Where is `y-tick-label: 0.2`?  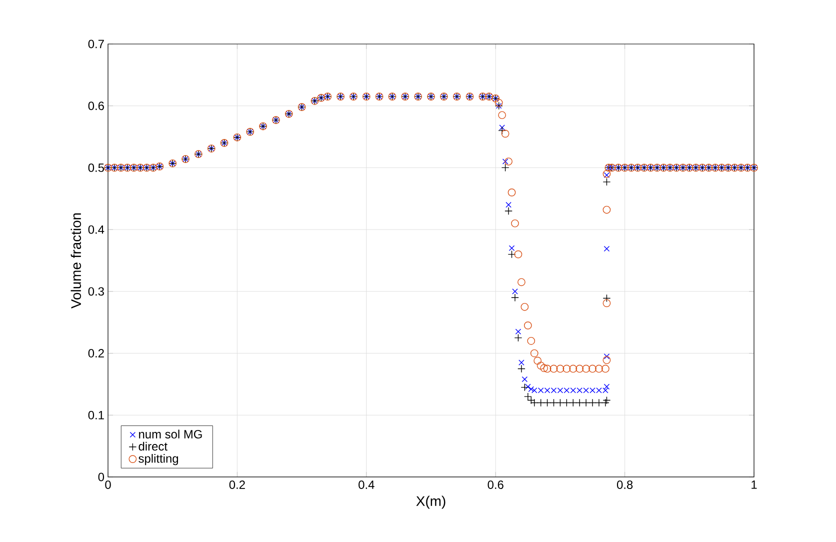
y-tick-label: 0.2 is located at coordinates (96, 353).